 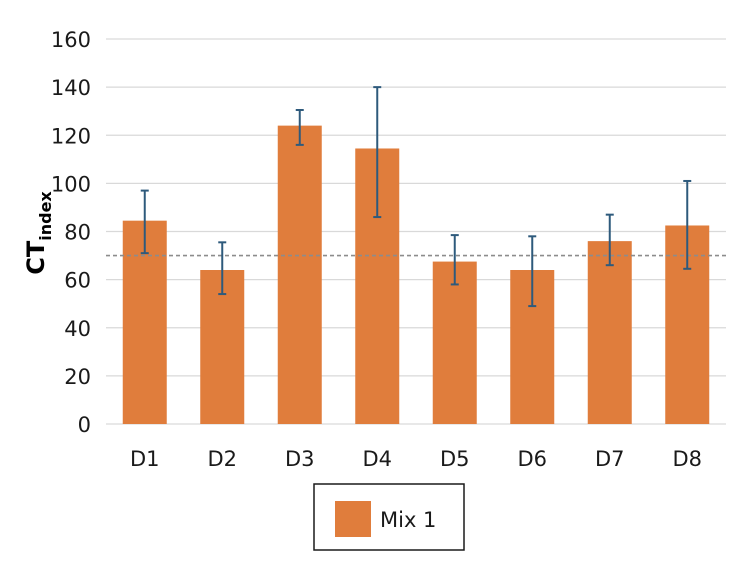 I want to click on error-bar-d1, so click(x=144, y=222).